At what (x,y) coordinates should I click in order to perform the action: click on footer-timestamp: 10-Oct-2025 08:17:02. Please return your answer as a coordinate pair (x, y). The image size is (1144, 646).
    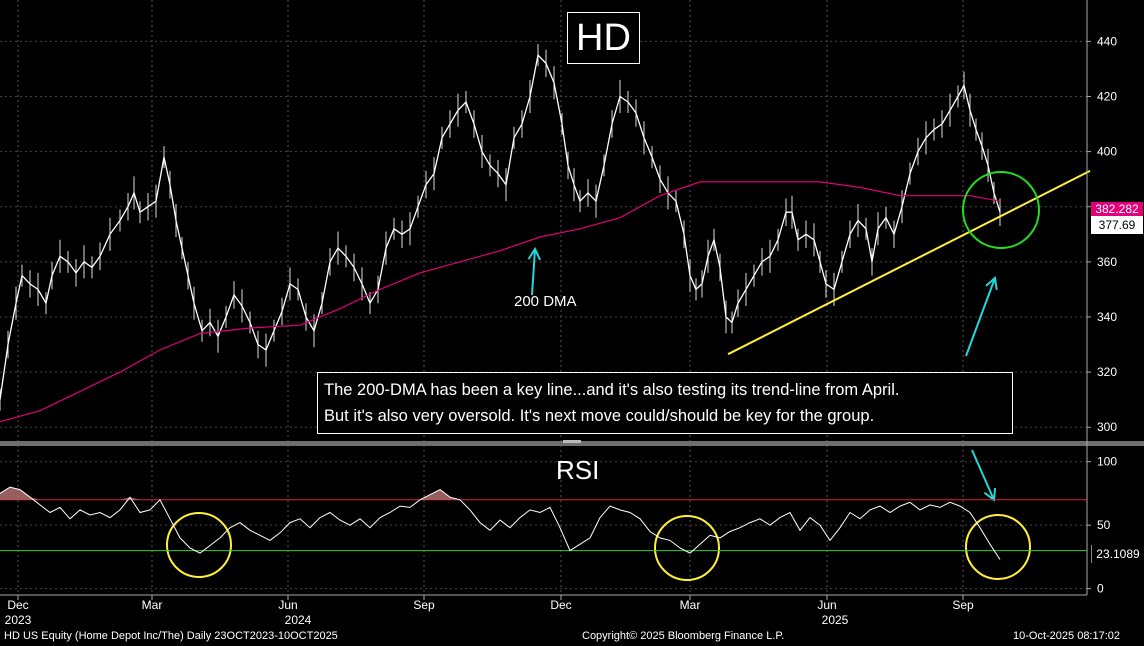
    Looking at the image, I should click on (1067, 636).